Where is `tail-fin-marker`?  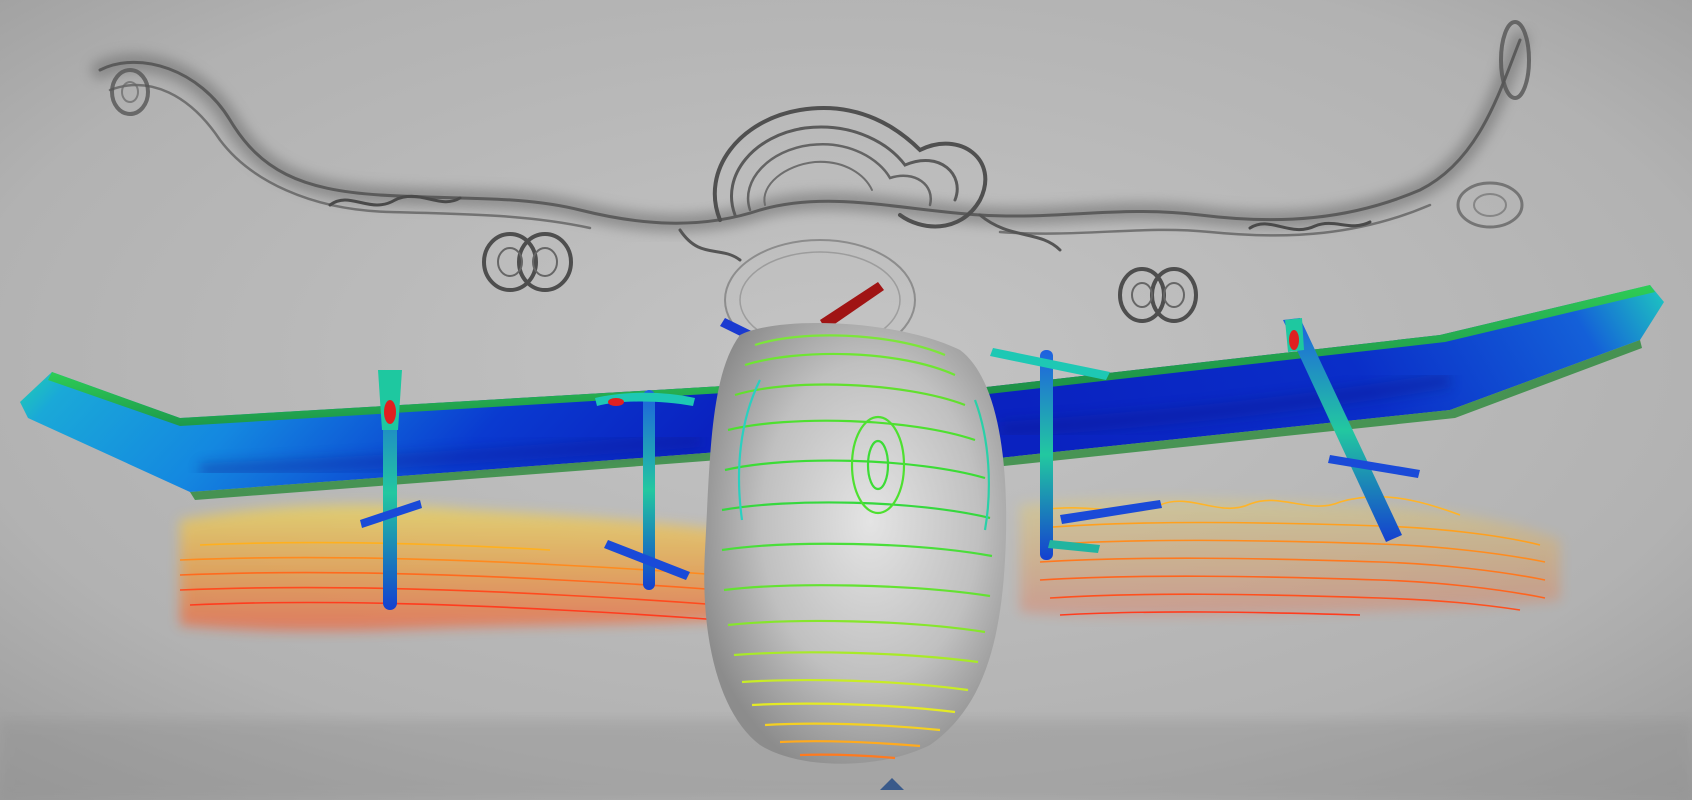 tail-fin-marker is located at coordinates (892, 784).